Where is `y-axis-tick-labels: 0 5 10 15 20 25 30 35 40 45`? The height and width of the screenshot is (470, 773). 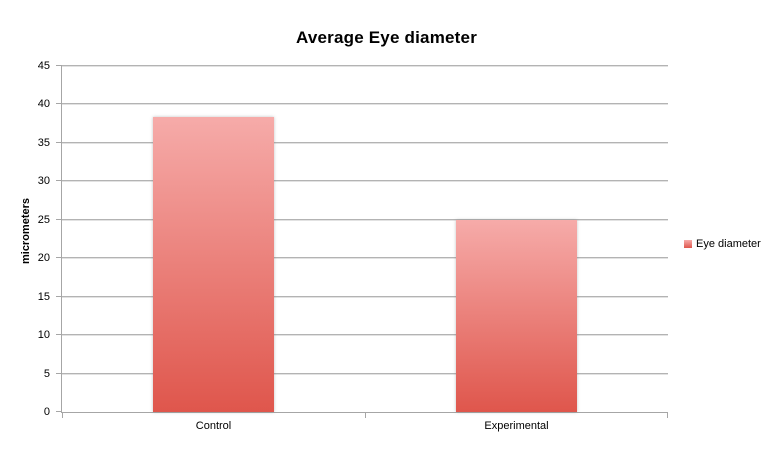
y-axis-tick-labels: 0 5 10 15 20 25 30 35 40 45 is located at coordinates (30, 239).